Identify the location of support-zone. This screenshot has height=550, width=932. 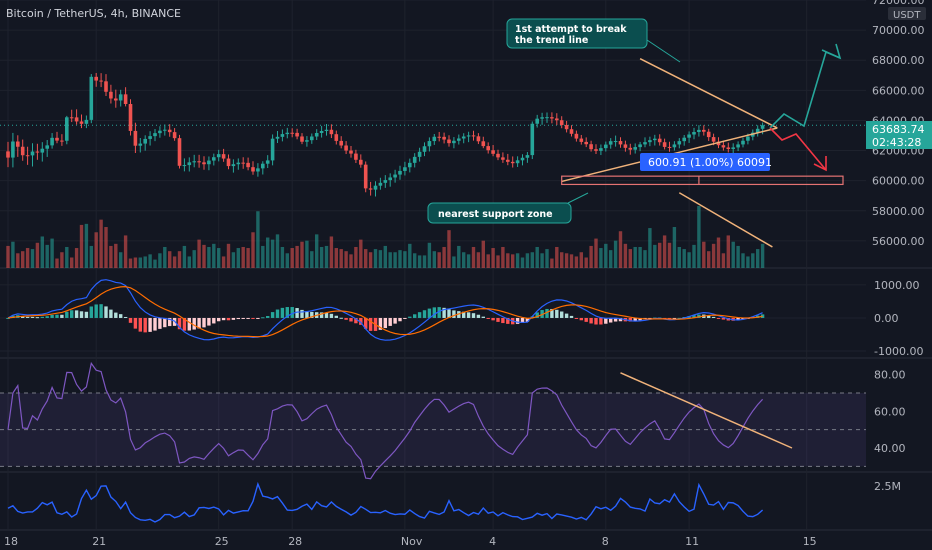
(702, 180).